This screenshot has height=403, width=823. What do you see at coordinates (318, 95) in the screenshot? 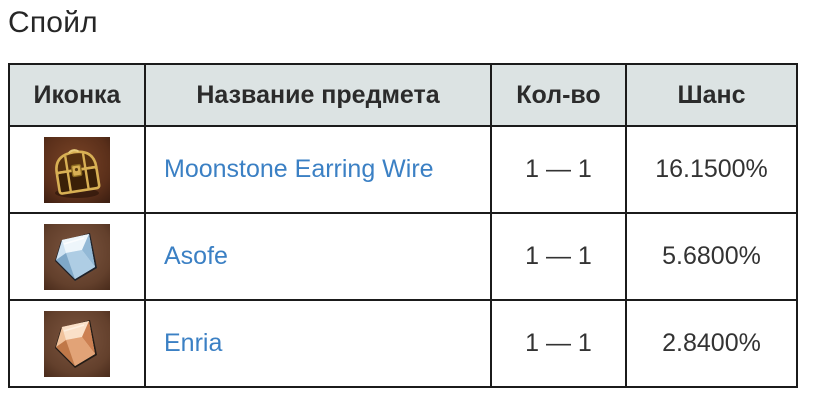
I see `col-header-item-name: Название предмета` at bounding box center [318, 95].